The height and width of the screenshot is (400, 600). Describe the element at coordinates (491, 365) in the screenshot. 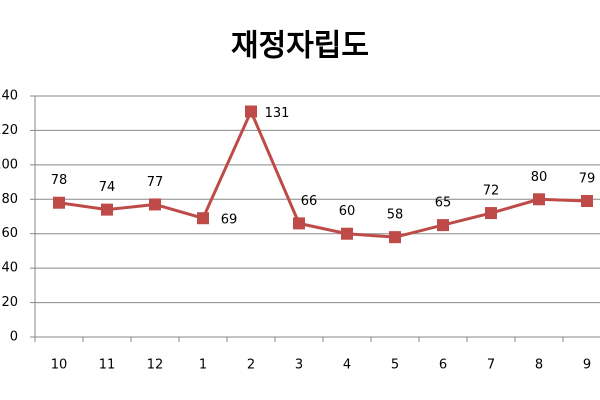

I see `x-tick-label: 7` at that location.